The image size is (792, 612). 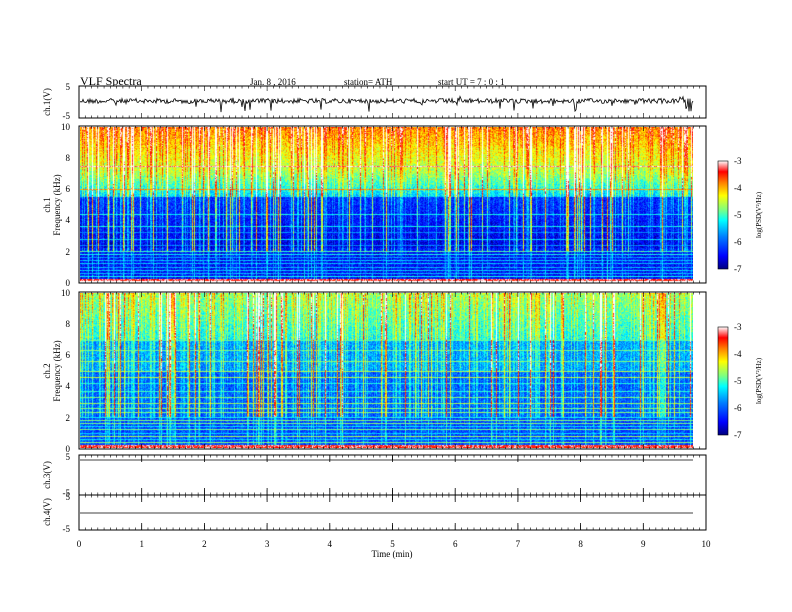 What do you see at coordinates (47, 512) in the screenshot?
I see `ch4w-ylabel: ch.4(V)` at bounding box center [47, 512].